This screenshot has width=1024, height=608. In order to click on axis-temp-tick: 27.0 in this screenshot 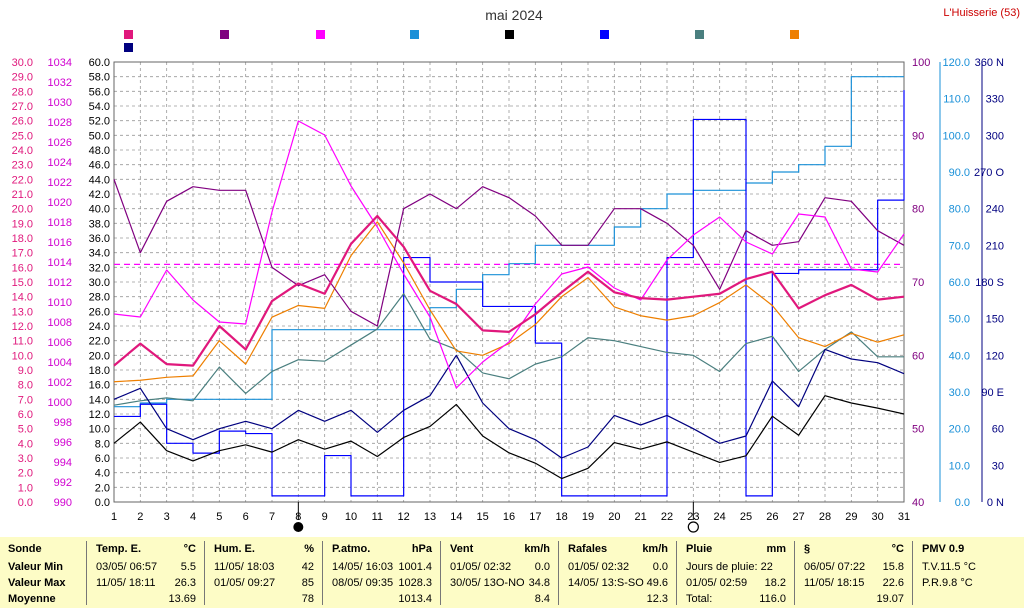, I will do `click(22, 107)`.